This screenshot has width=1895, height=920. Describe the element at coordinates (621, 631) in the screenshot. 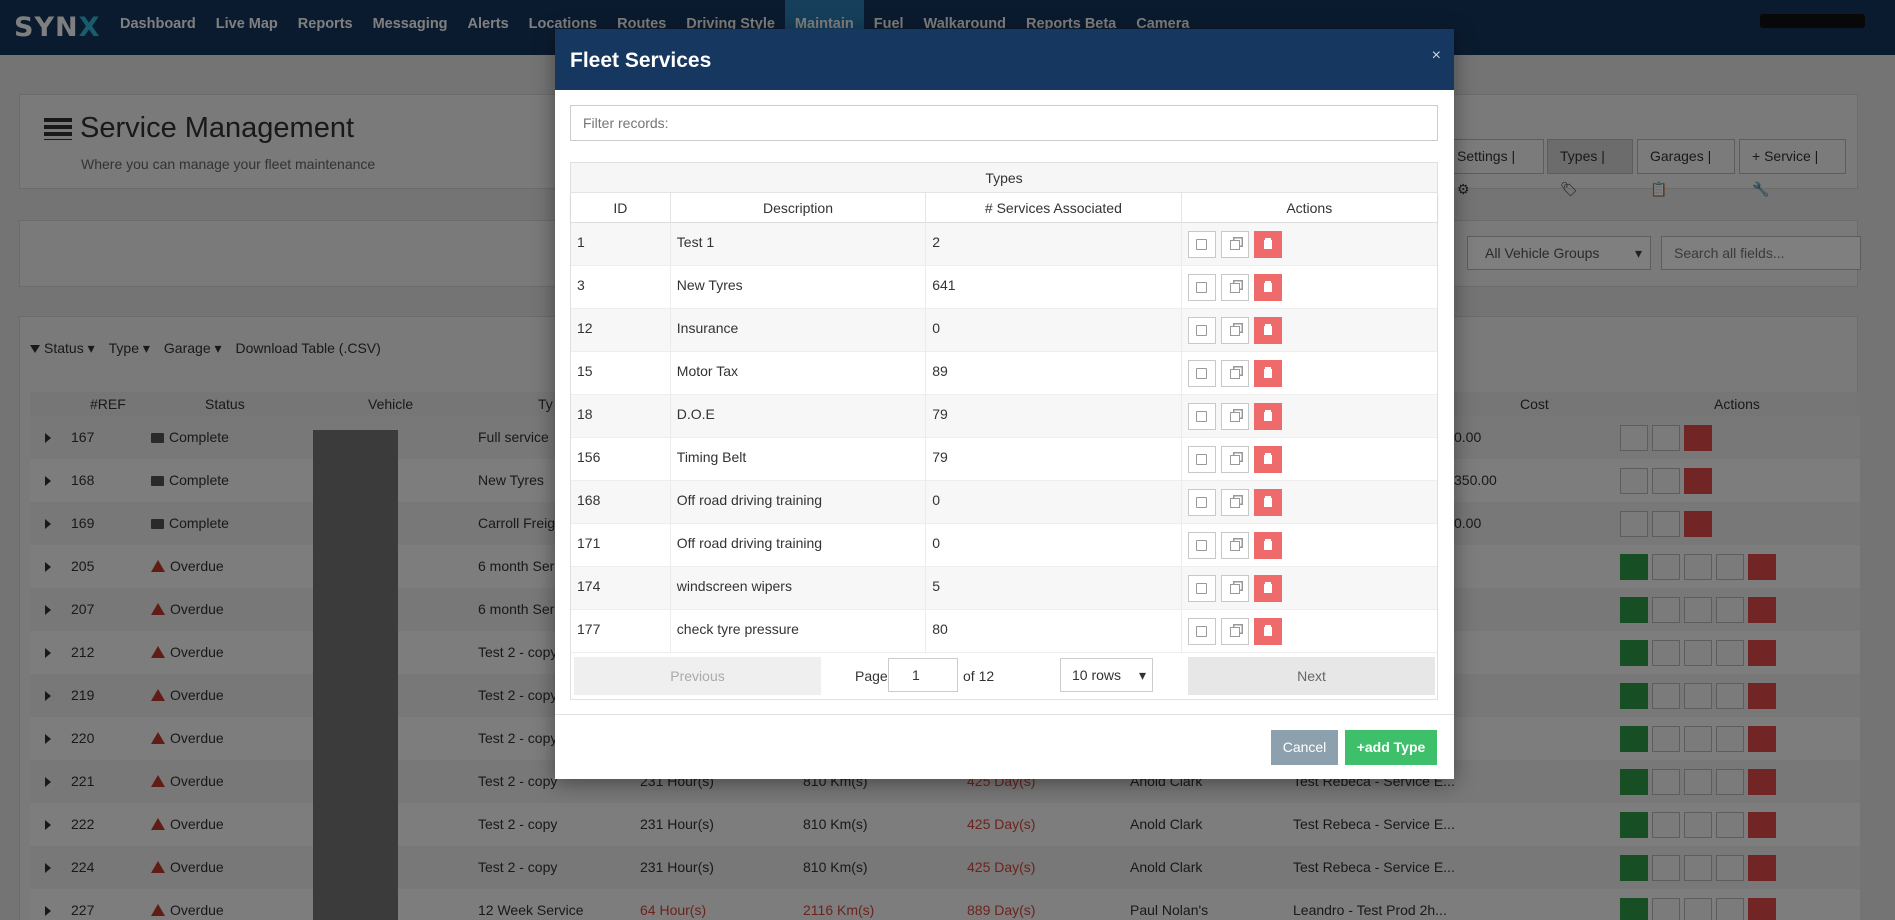

I see `id-cell: 177` at that location.